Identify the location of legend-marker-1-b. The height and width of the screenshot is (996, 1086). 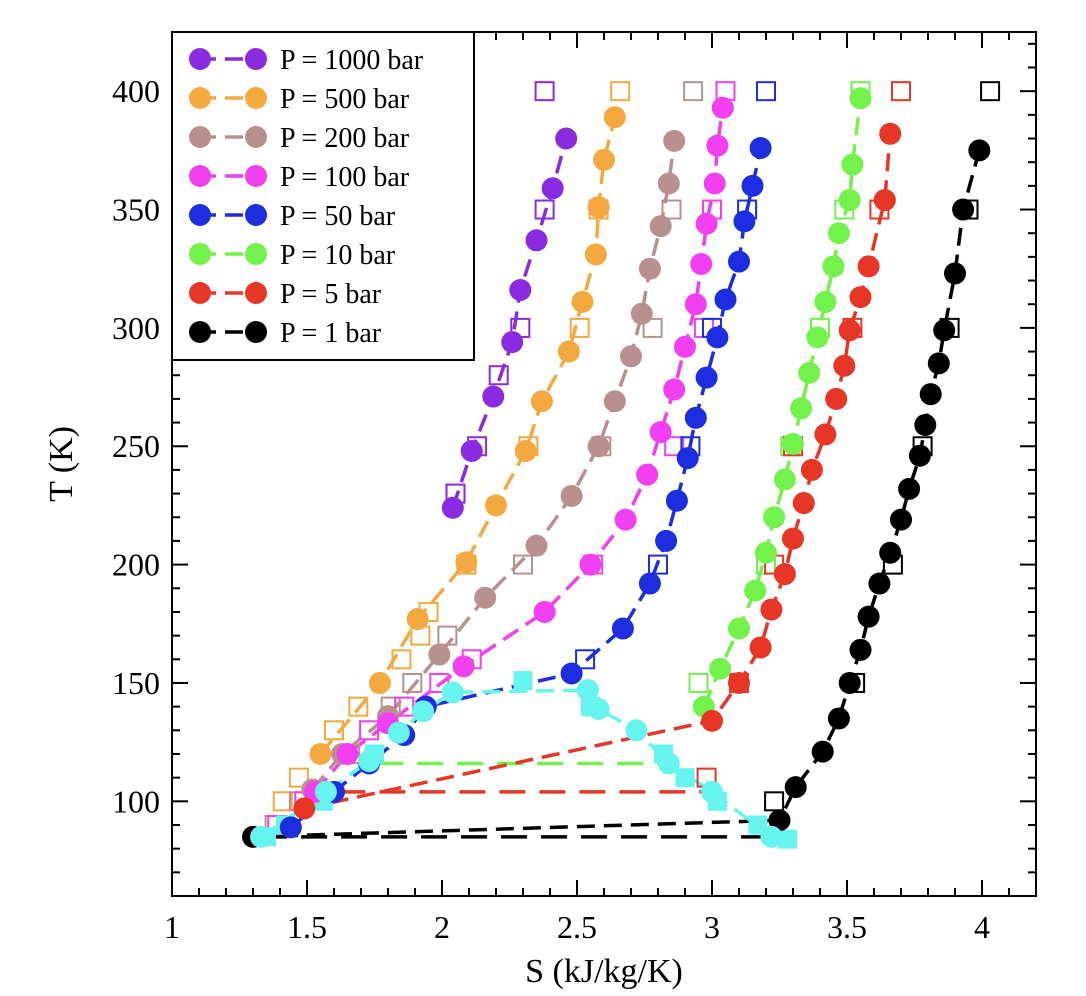
(256, 98).